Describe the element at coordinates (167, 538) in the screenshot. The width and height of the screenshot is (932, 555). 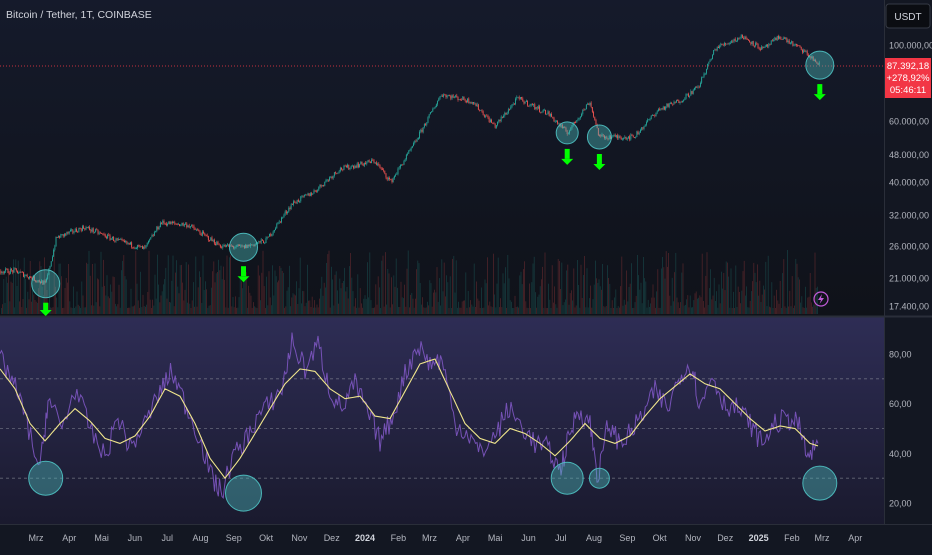
I see `time-axis-label: Jul` at that location.